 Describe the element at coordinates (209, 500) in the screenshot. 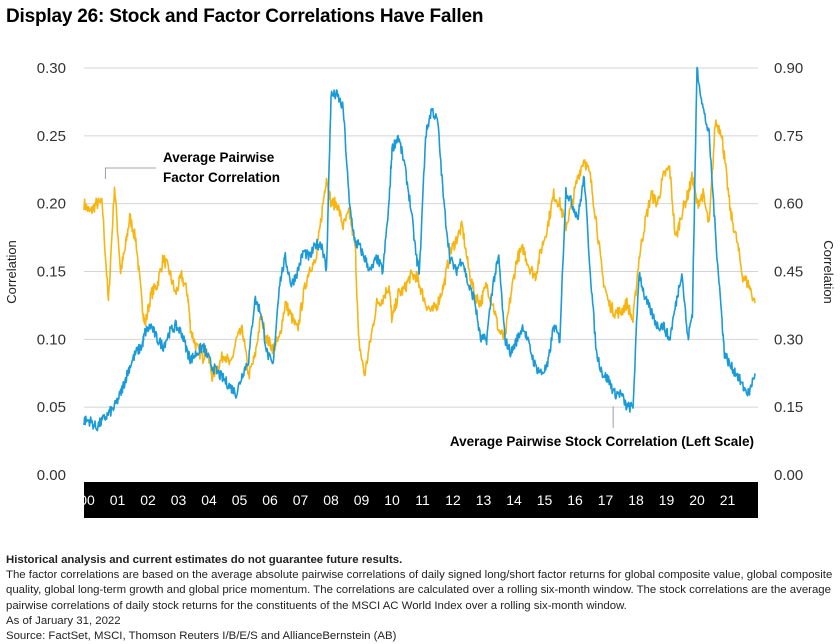

I see `x-tick-label: 04` at that location.